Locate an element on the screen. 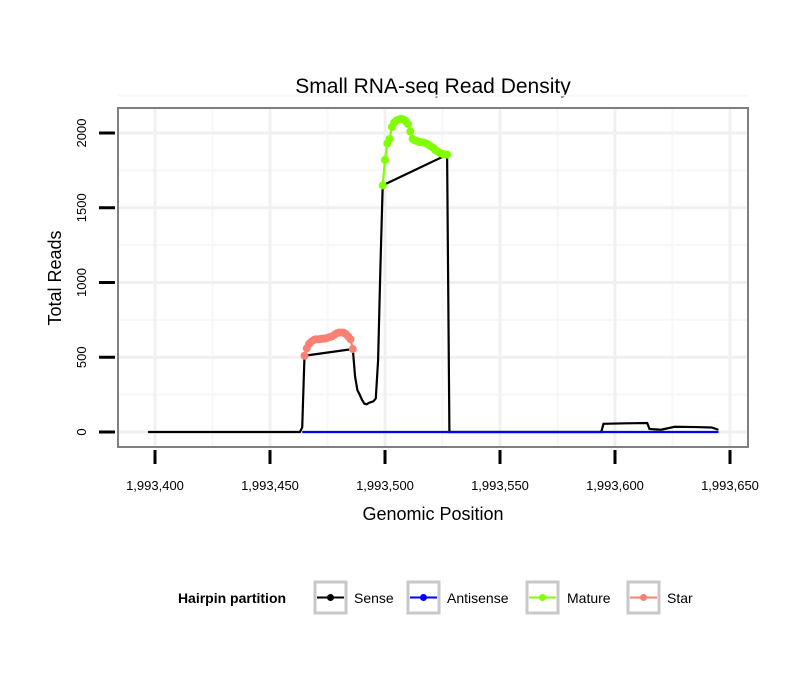  x-tick-label: 1,993,650 is located at coordinates (730, 485).